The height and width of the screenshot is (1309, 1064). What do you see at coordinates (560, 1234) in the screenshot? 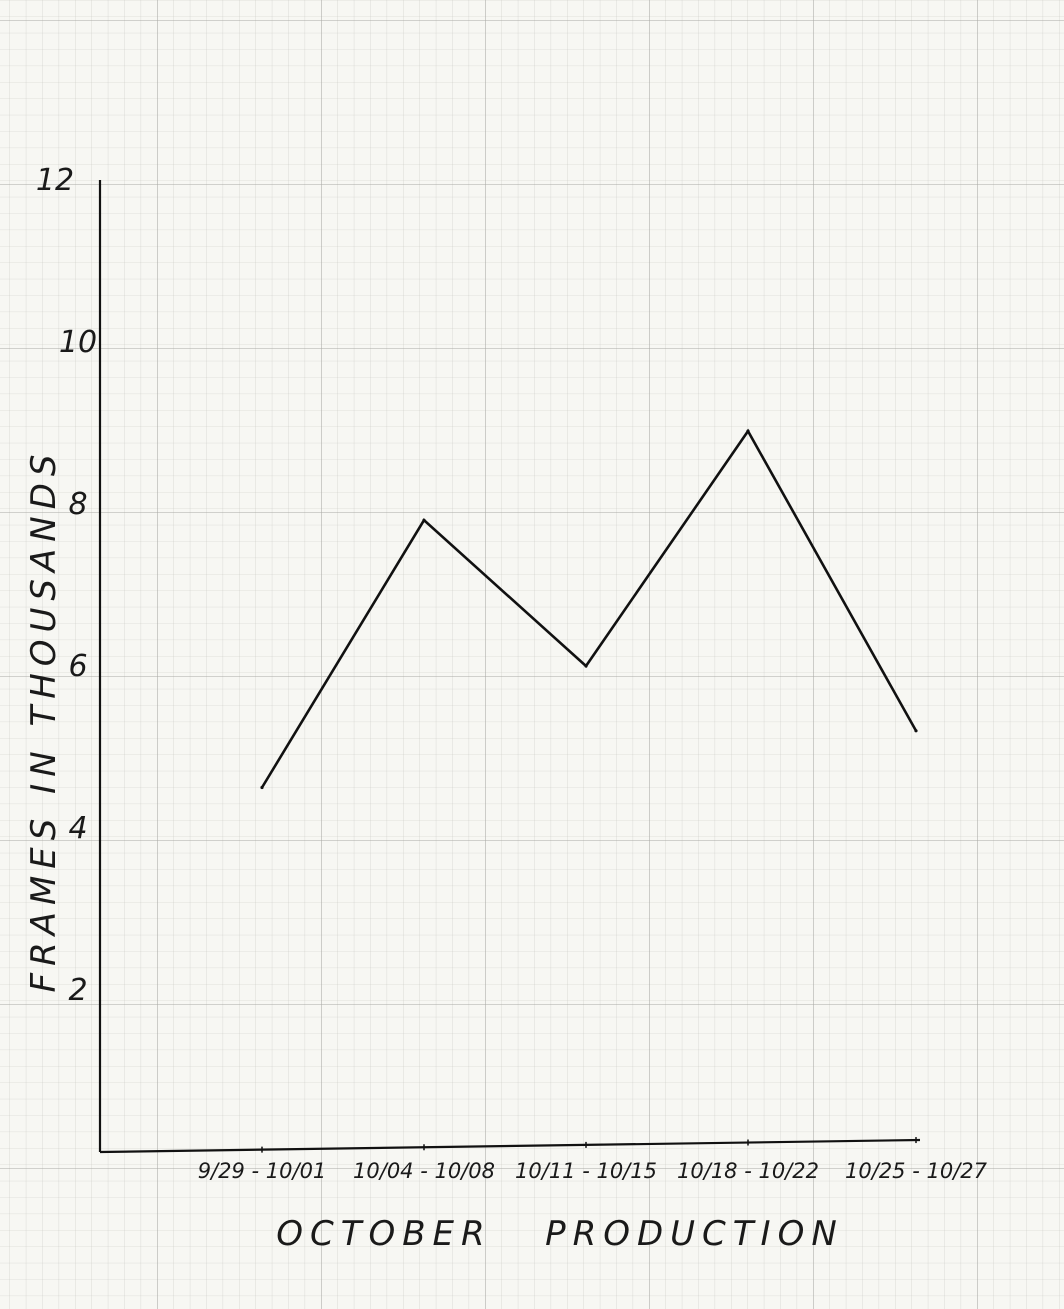
I see `x-axis-title: OCTOBER PRODUCTION` at bounding box center [560, 1234].